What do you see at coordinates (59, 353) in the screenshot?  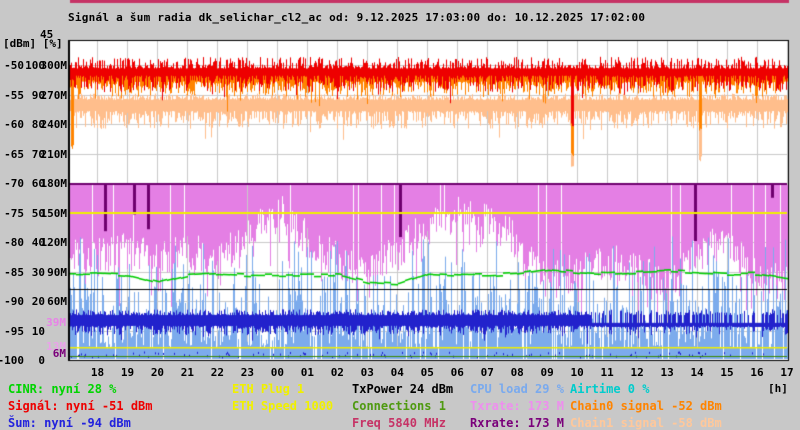 I see `y-axis-rate-marker: 6M` at bounding box center [59, 353].